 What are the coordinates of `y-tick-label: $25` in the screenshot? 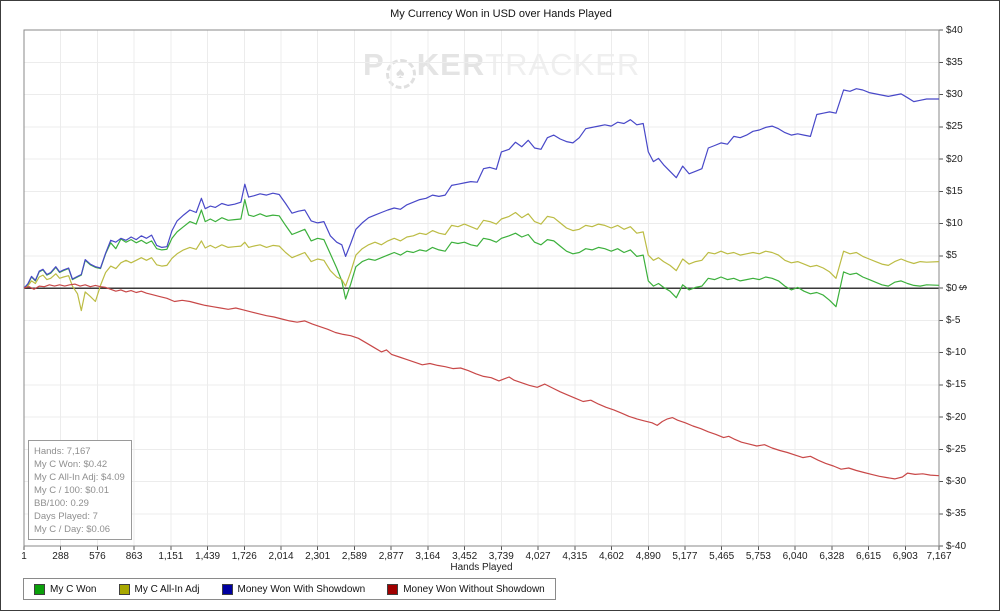 It's located at (954, 127).